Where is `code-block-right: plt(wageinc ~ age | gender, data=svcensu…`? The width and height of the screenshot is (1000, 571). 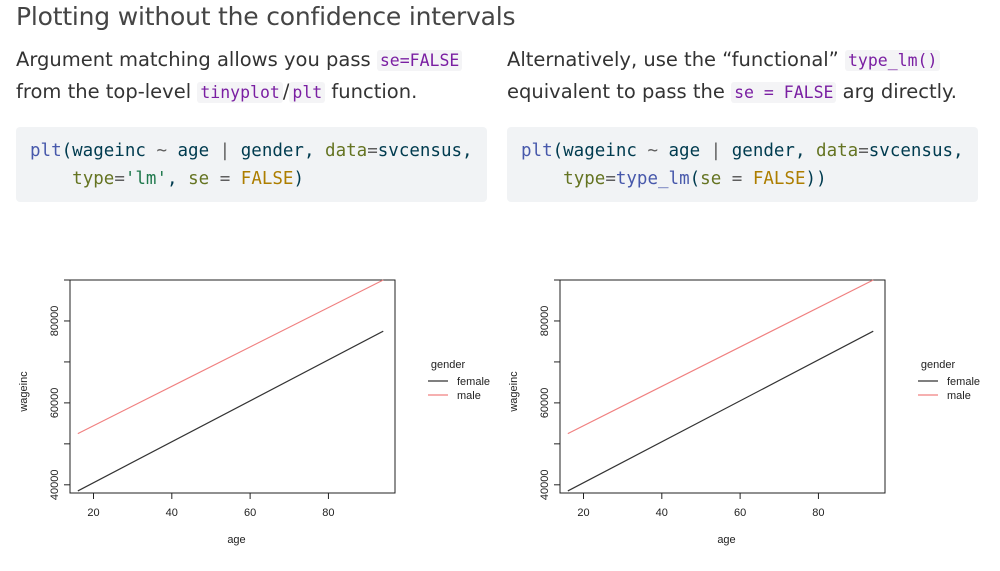 code-block-right: plt(wageinc ~ age | gender, data=svcensu… is located at coordinates (742, 164).